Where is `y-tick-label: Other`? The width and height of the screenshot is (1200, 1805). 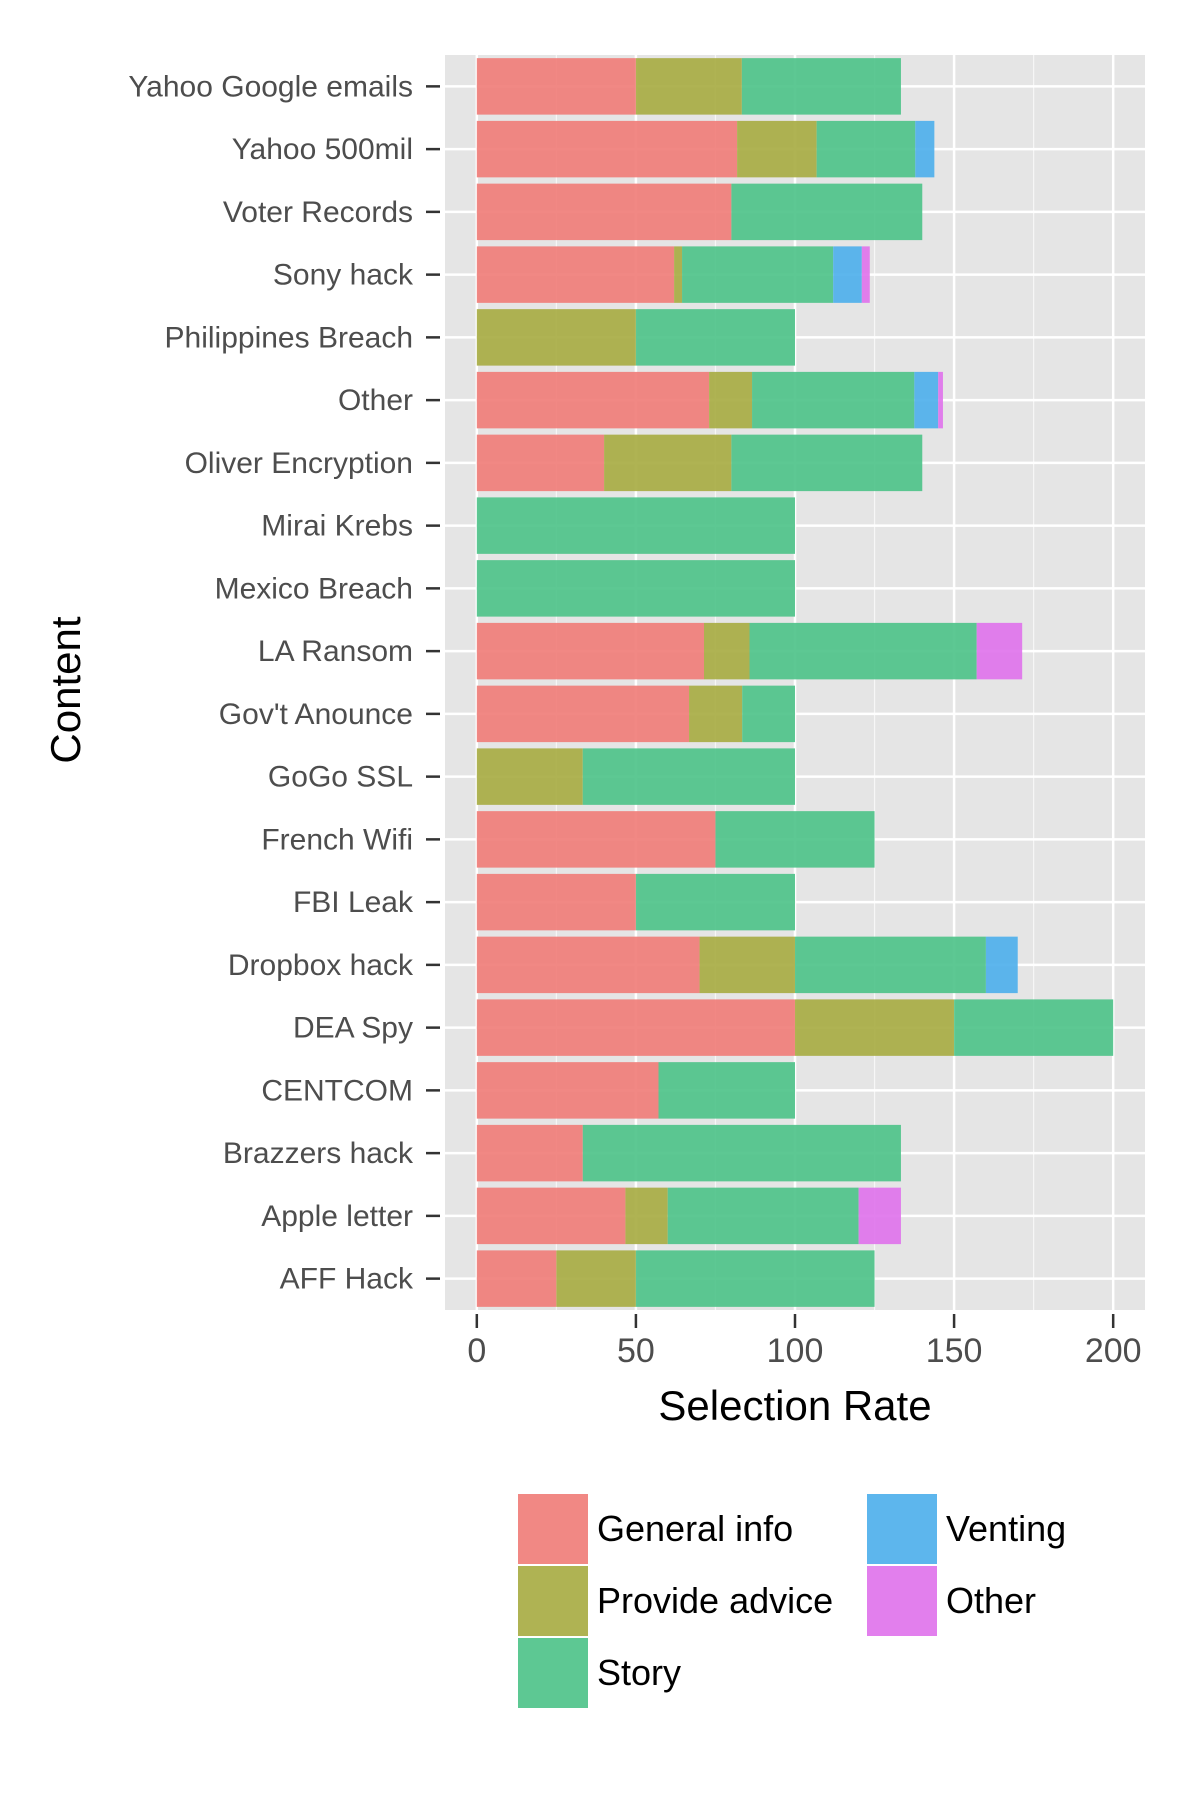
y-tick-label: Other is located at coordinates (375, 400).